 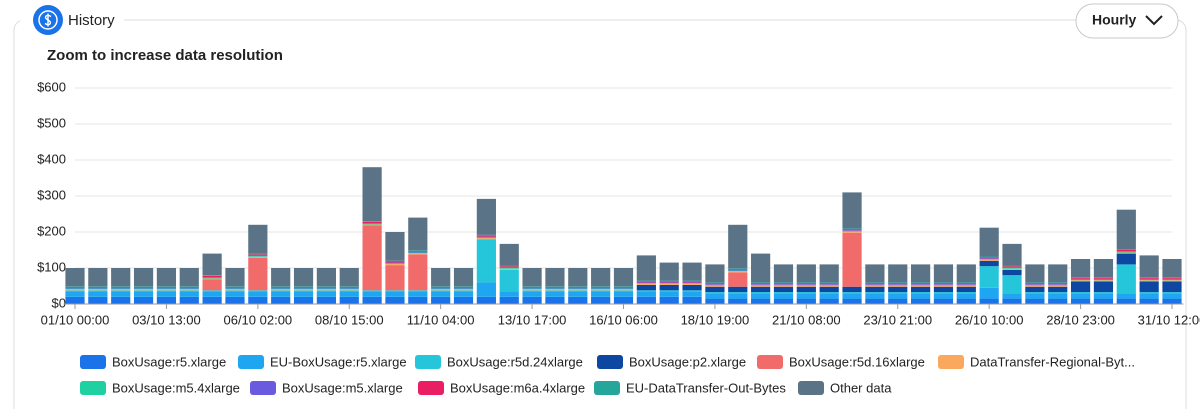 What do you see at coordinates (861, 387) in the screenshot?
I see `legend-label: Other data` at bounding box center [861, 387].